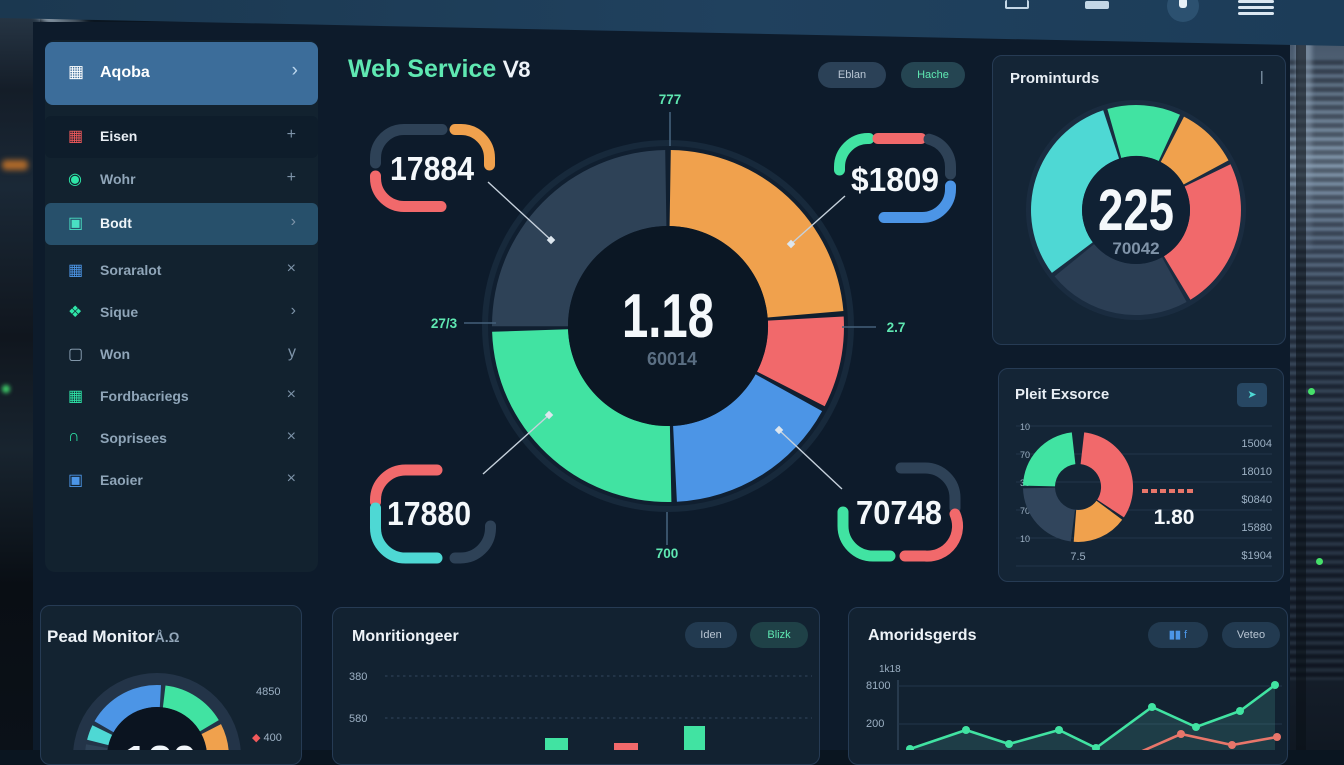 The image size is (1344, 765). Describe the element at coordinates (1256, 500) in the screenshot. I see `svg-text: $0840` at that location.